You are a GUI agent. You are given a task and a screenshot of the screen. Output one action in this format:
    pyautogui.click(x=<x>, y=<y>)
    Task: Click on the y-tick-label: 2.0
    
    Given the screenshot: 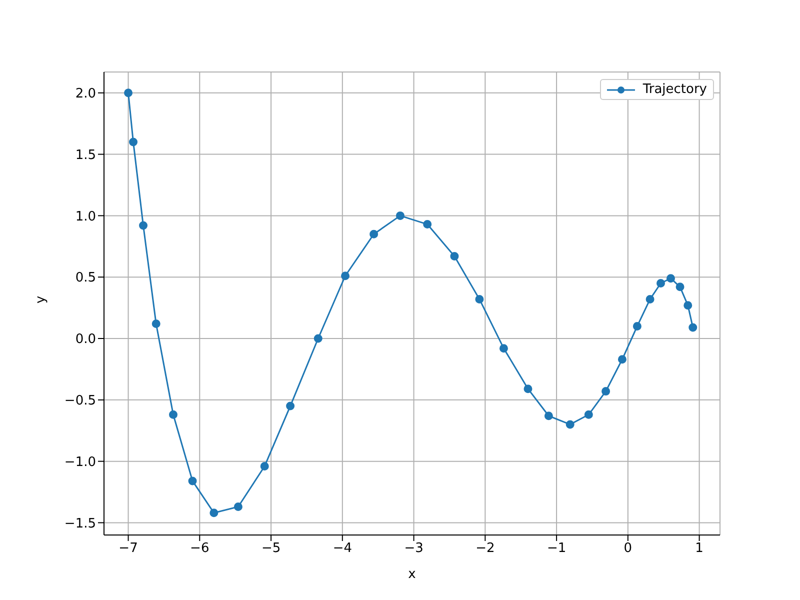 What is the action you would take?
    pyautogui.click(x=85, y=94)
    